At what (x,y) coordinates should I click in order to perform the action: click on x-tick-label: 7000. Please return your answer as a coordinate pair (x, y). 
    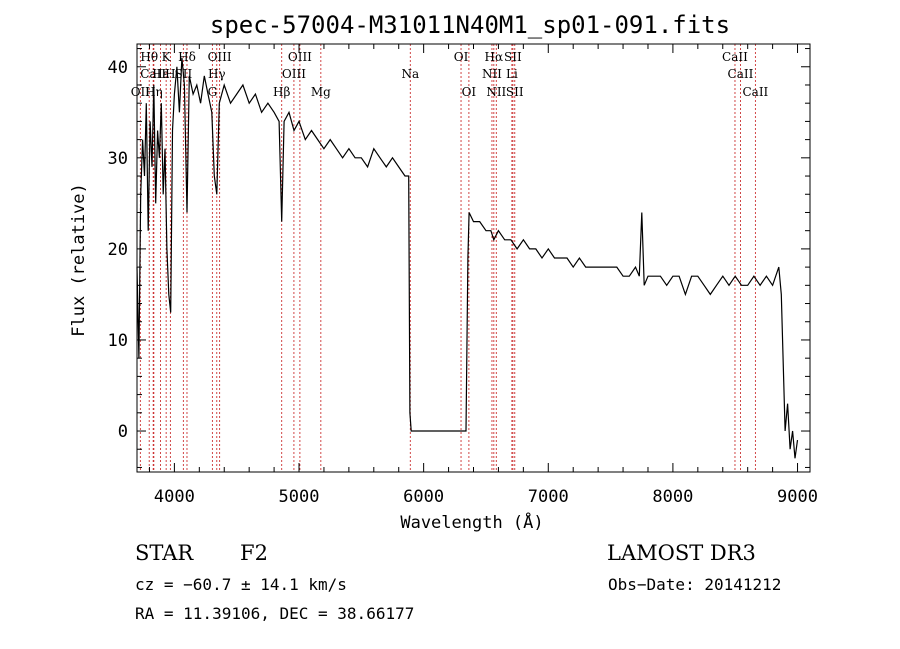
    Looking at the image, I should click on (548, 497).